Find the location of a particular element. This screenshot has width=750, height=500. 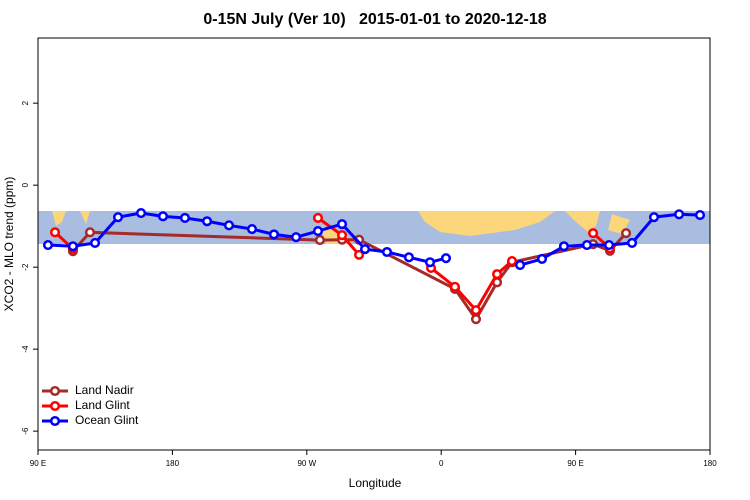

legend-label: Land Nadir is located at coordinates (104, 390).